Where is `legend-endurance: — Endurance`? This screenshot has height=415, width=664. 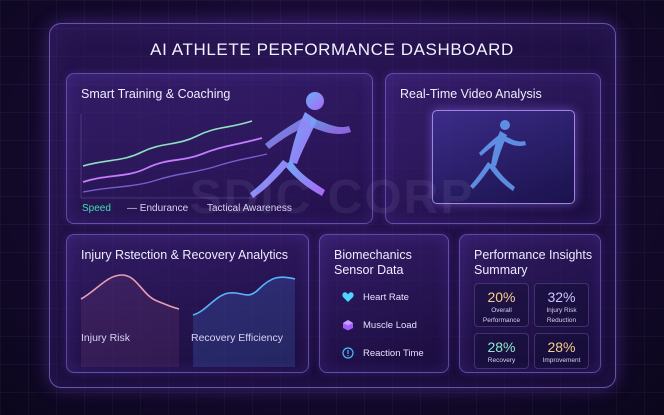 legend-endurance: — Endurance is located at coordinates (158, 208).